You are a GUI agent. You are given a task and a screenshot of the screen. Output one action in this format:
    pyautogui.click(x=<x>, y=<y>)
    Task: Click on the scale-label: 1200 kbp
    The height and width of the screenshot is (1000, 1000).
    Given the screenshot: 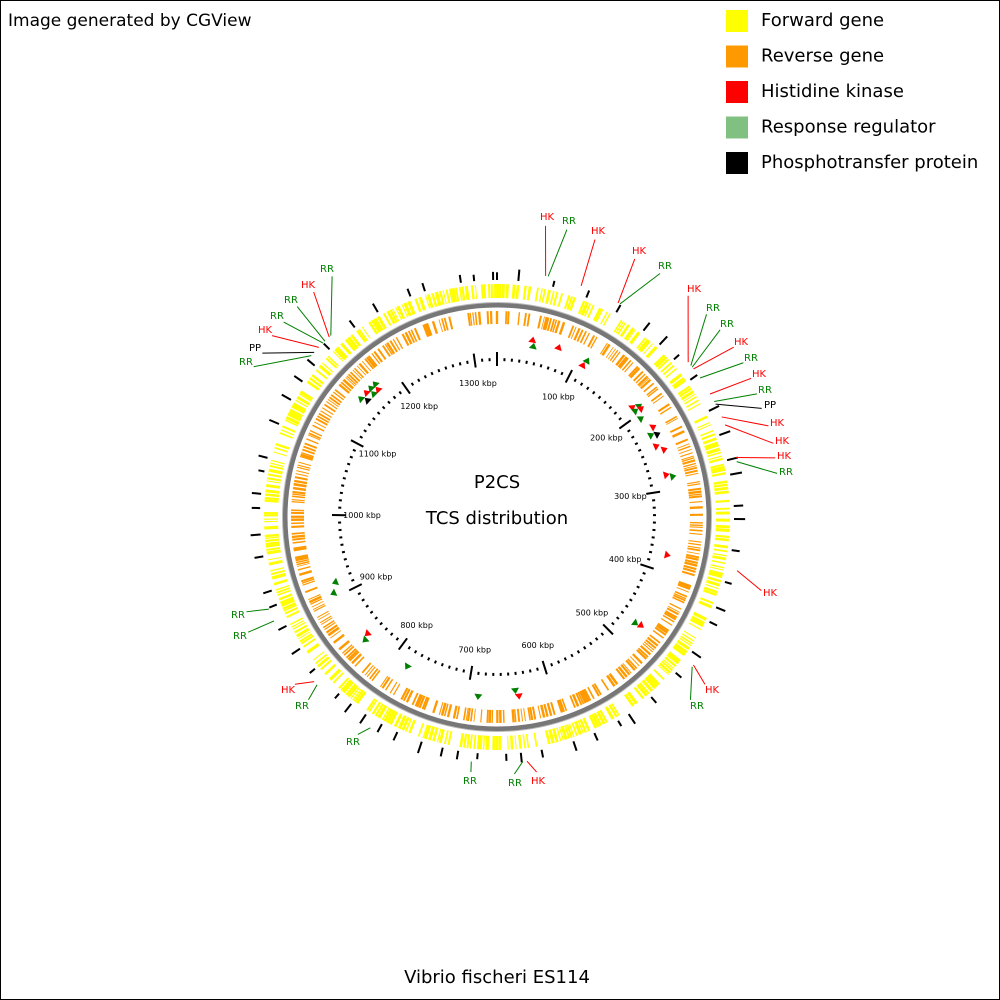 What is the action you would take?
    pyautogui.click(x=419, y=406)
    